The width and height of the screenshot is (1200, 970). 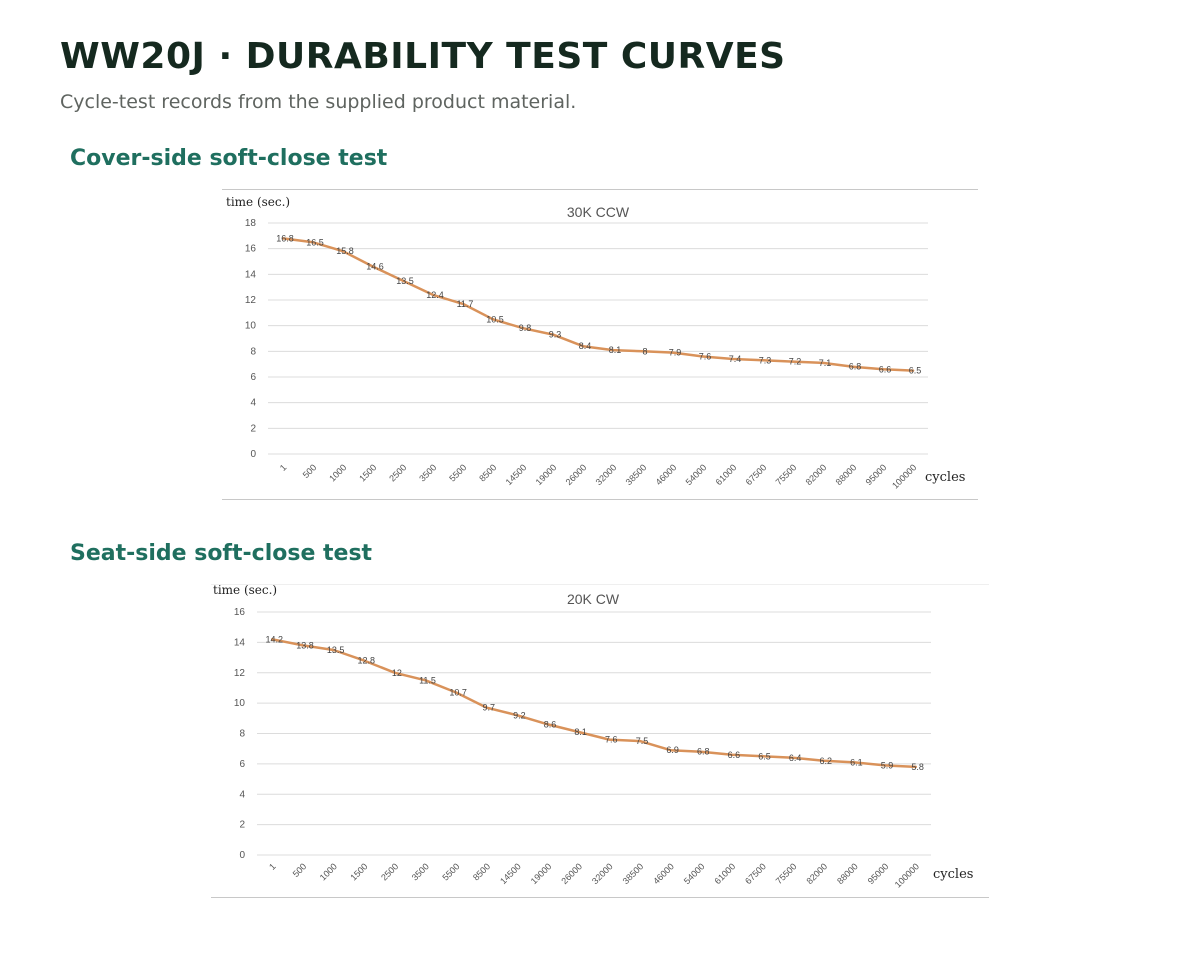 What do you see at coordinates (795, 362) in the screenshot?
I see `data-label: 7.2` at bounding box center [795, 362].